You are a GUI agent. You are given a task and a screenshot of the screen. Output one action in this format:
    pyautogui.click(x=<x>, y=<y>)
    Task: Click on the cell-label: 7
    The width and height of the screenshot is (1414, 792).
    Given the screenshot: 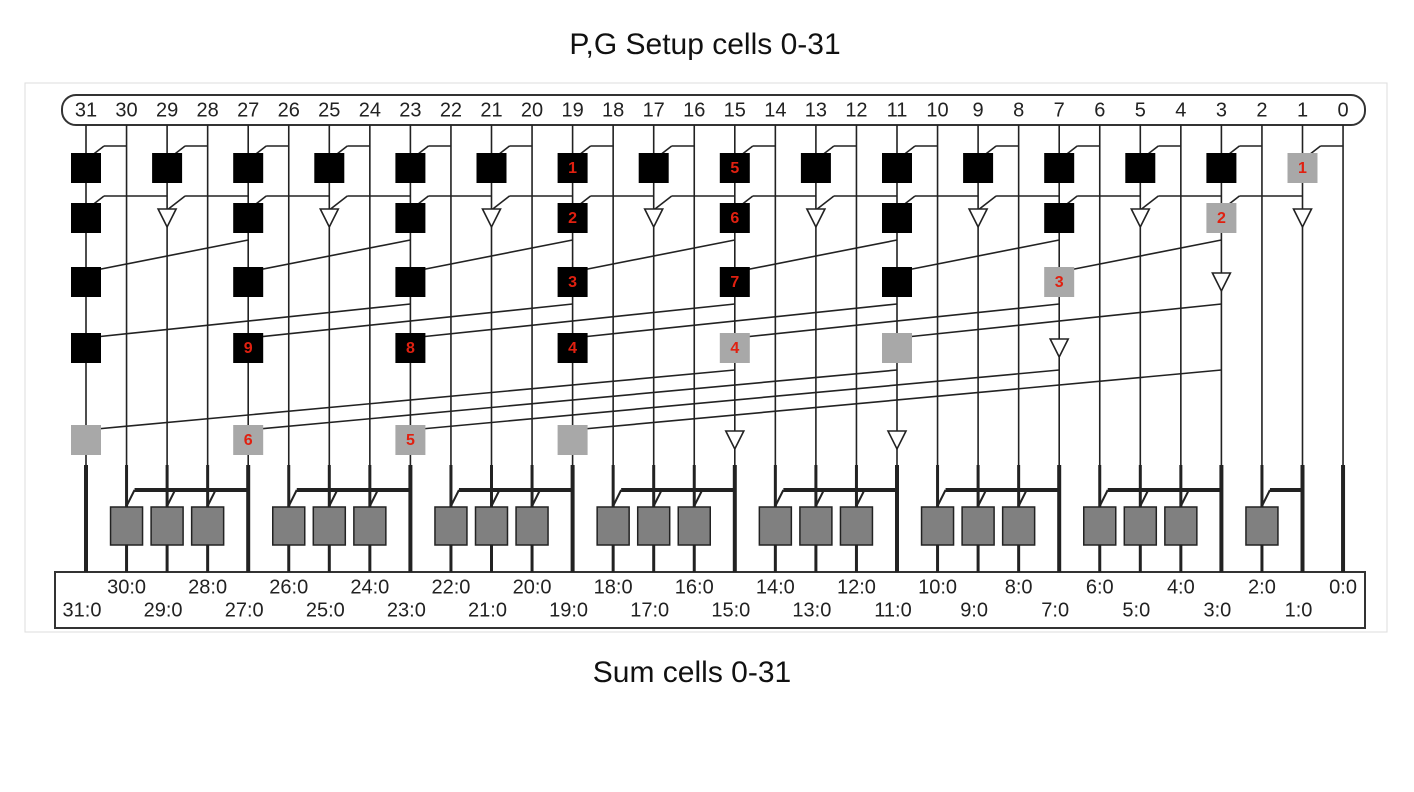 What is the action you would take?
    pyautogui.click(x=734, y=282)
    